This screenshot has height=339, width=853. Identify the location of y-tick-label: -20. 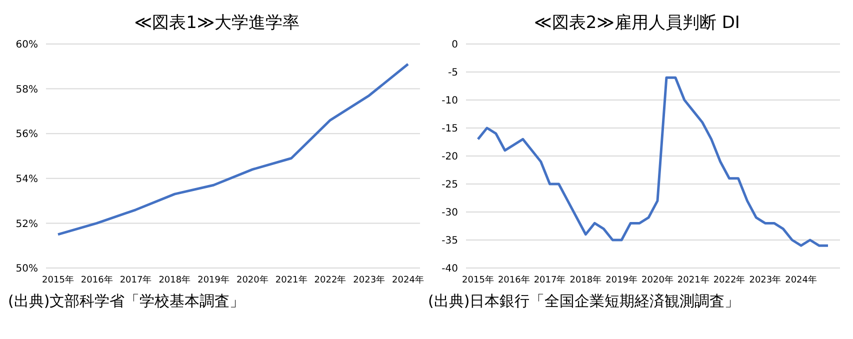
(450, 157).